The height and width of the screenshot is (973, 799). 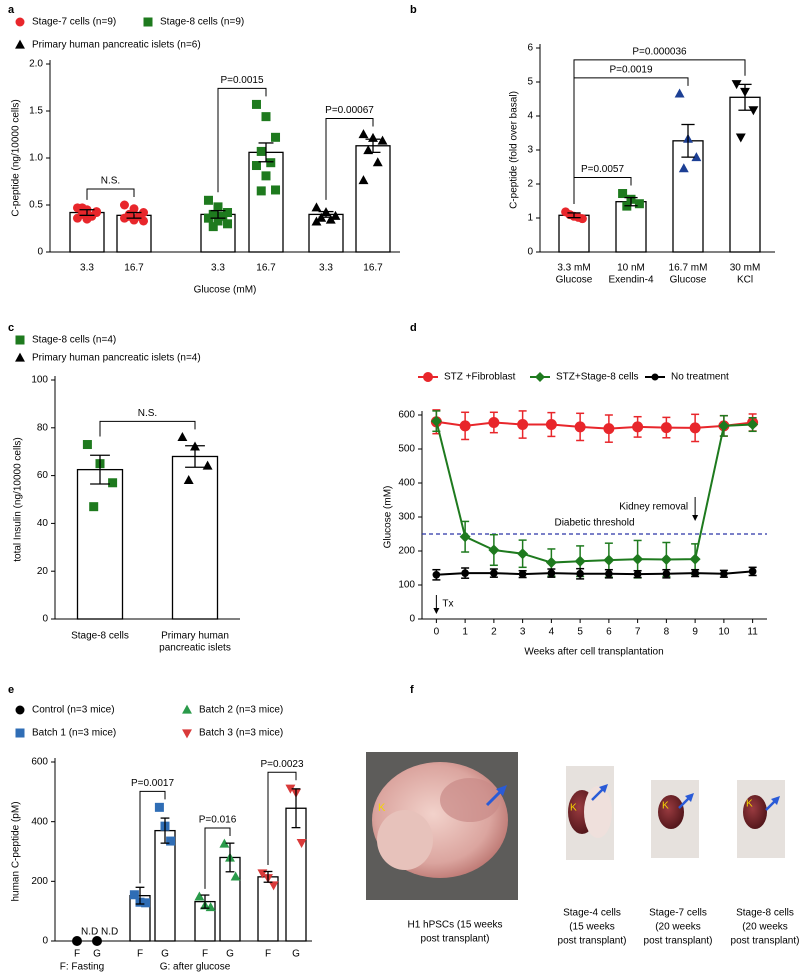 I want to click on y-axis-label: Glucose (mM), so click(x=388, y=517).